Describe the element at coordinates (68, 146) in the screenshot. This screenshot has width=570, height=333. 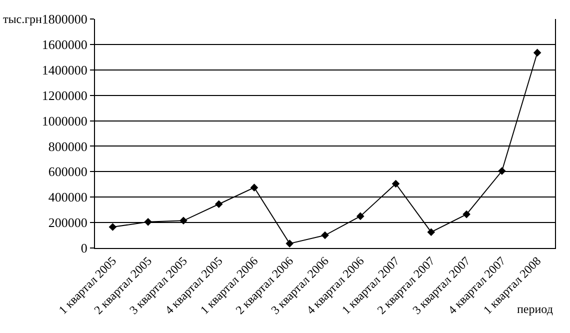
I see `y-tick-label: 800000` at that location.